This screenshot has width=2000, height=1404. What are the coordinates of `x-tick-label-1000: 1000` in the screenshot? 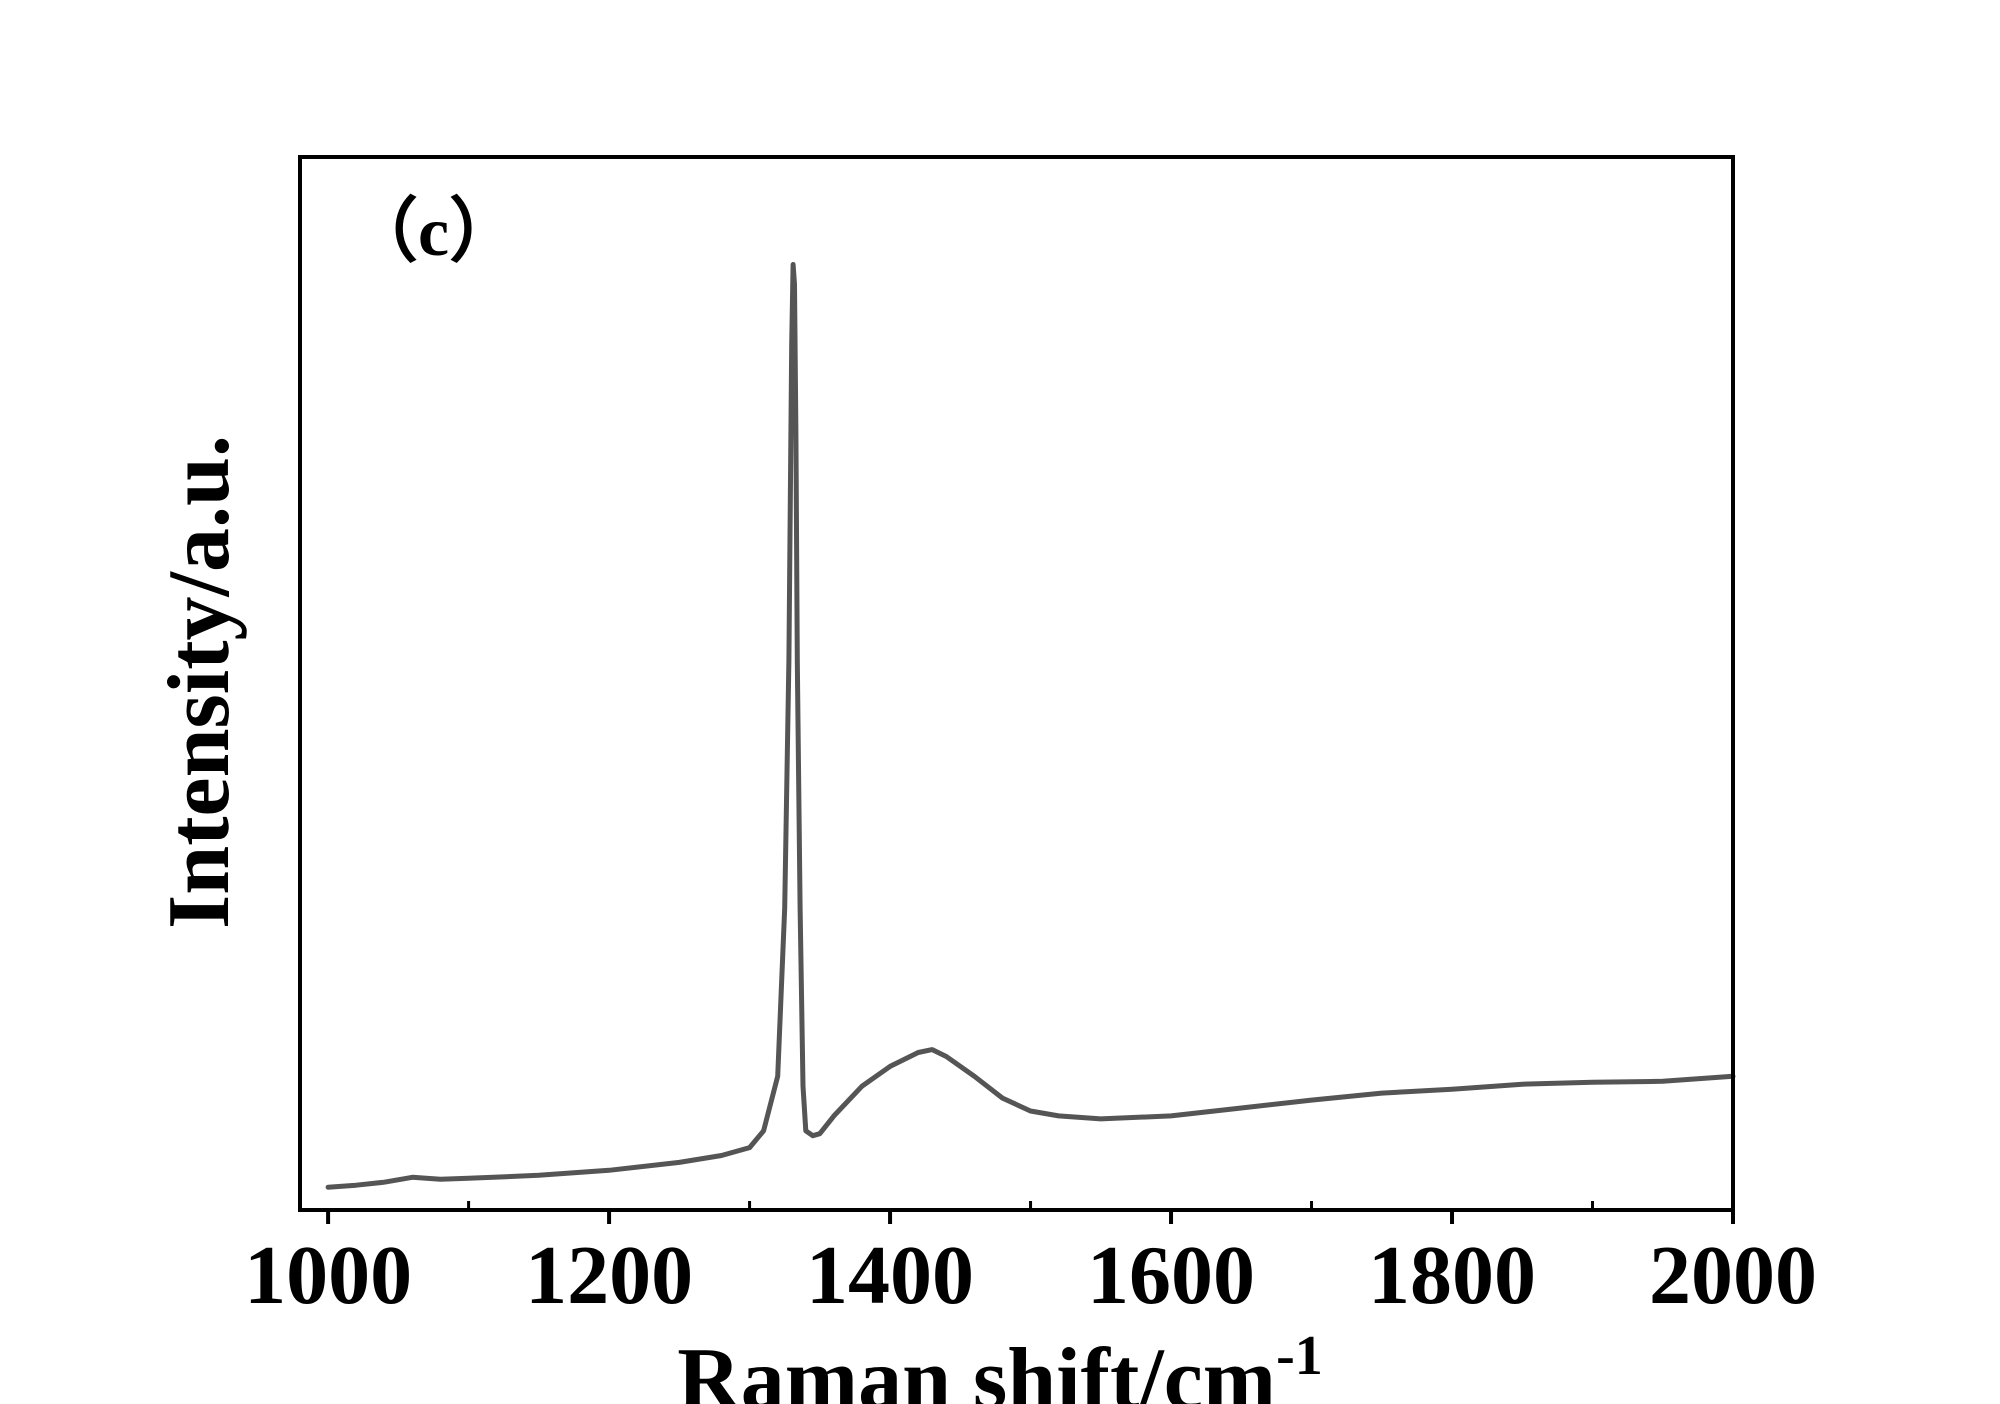 It's located at (328, 1275).